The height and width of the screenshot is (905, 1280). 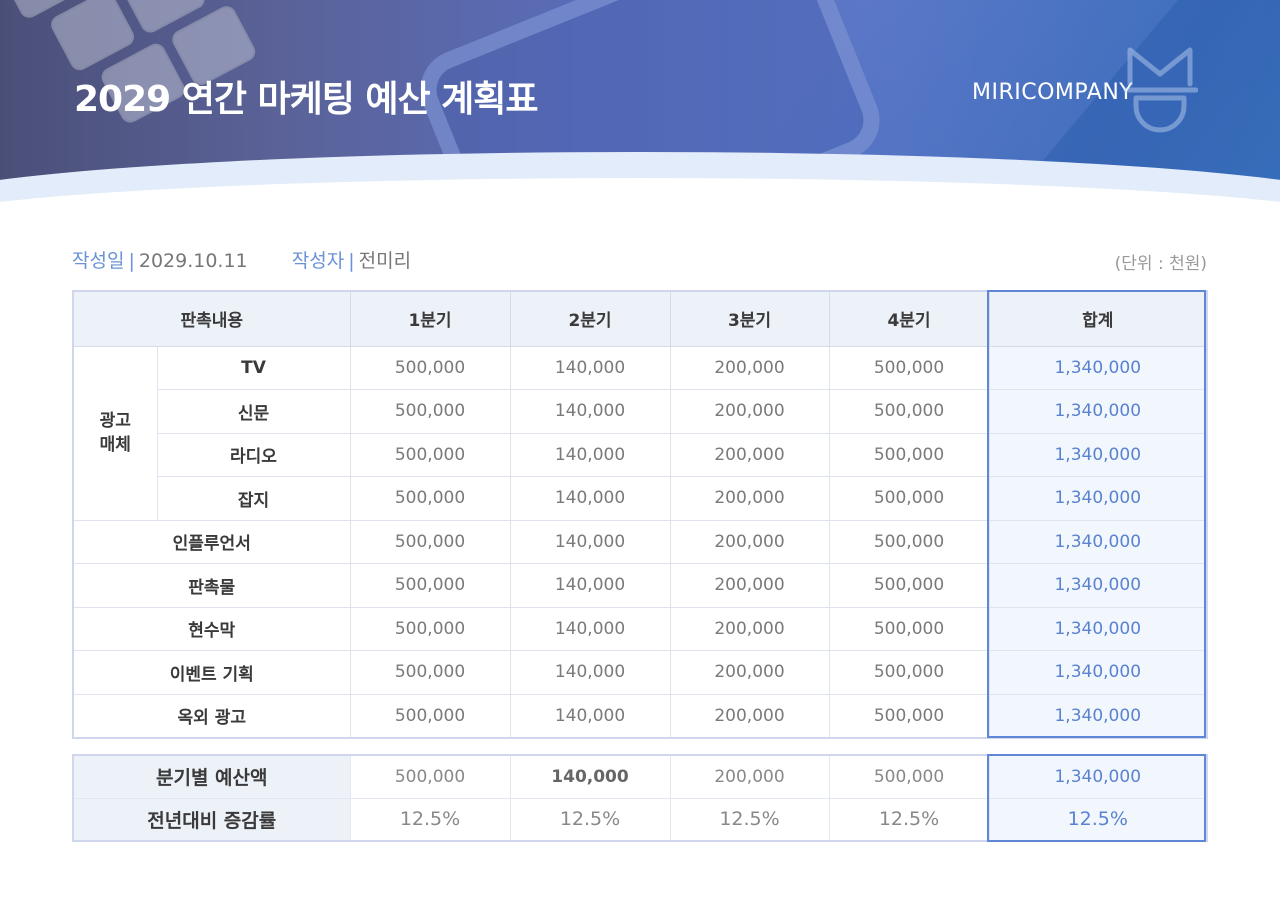 I want to click on header-q1: 1분기, so click(x=430, y=319).